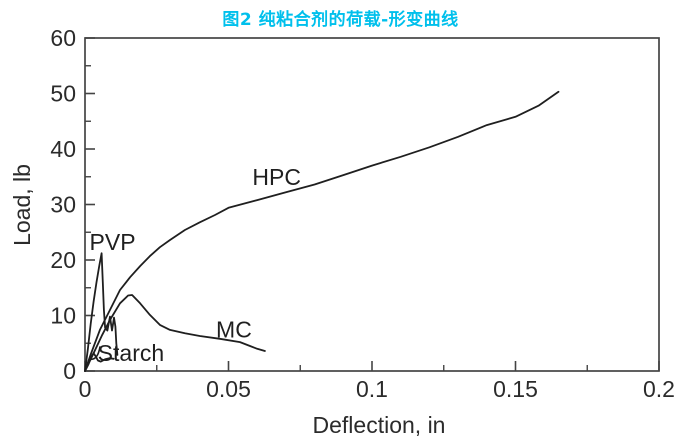  I want to click on starch-leader-arrow, so click(95, 353).